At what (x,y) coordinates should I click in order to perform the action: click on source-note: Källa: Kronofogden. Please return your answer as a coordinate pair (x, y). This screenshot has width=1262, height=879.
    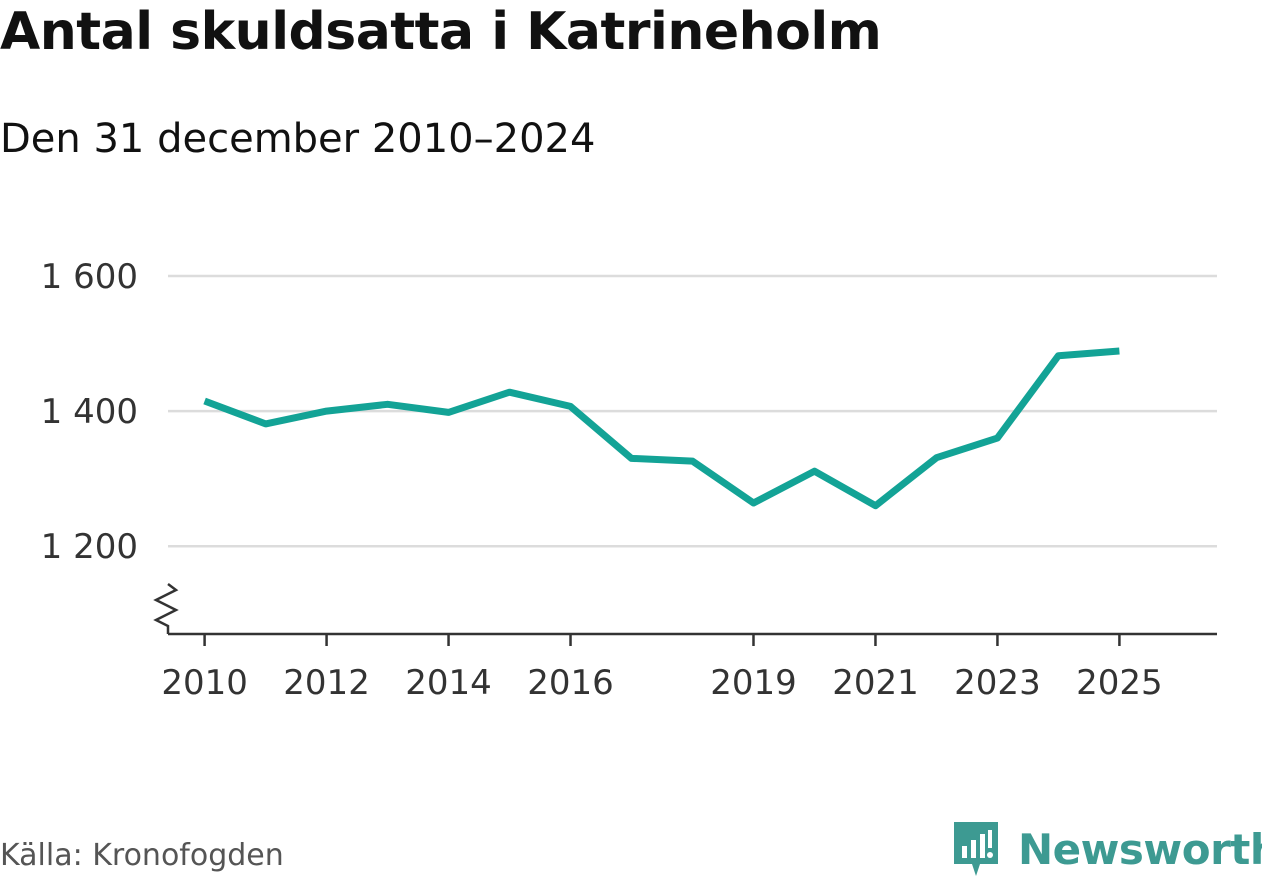
    Looking at the image, I should click on (142, 855).